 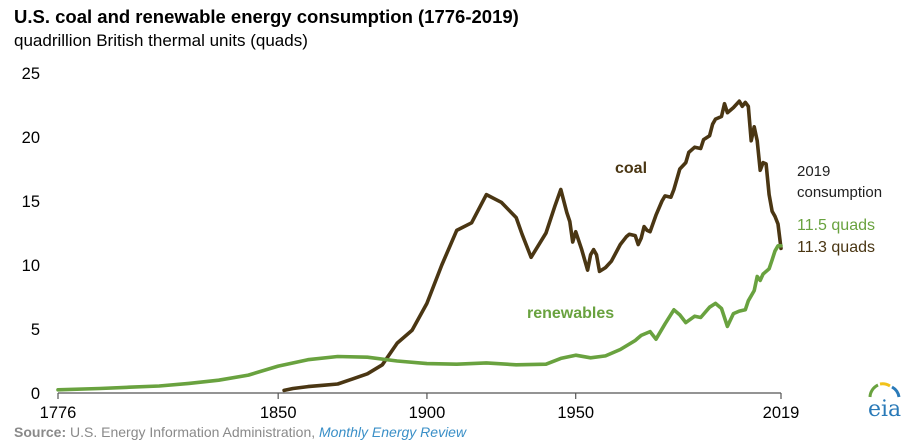 What do you see at coordinates (278, 413) in the screenshot?
I see `x-tick-label: 1850` at bounding box center [278, 413].